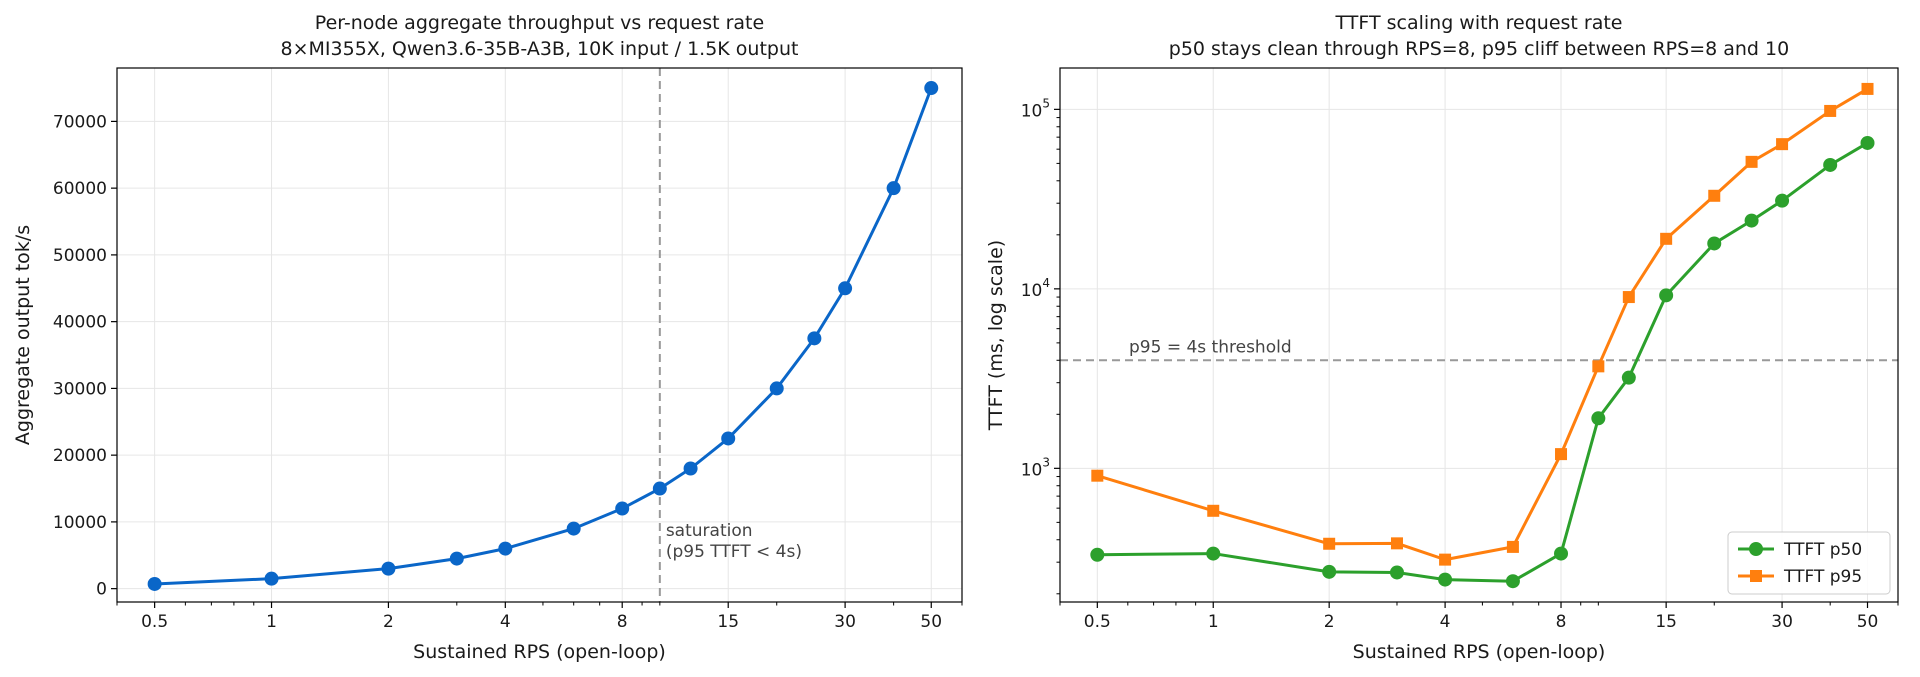 This screenshot has width=1920, height=677. Describe the element at coordinates (1046, 462) in the screenshot. I see `y-tick-exponent: 3` at that location.